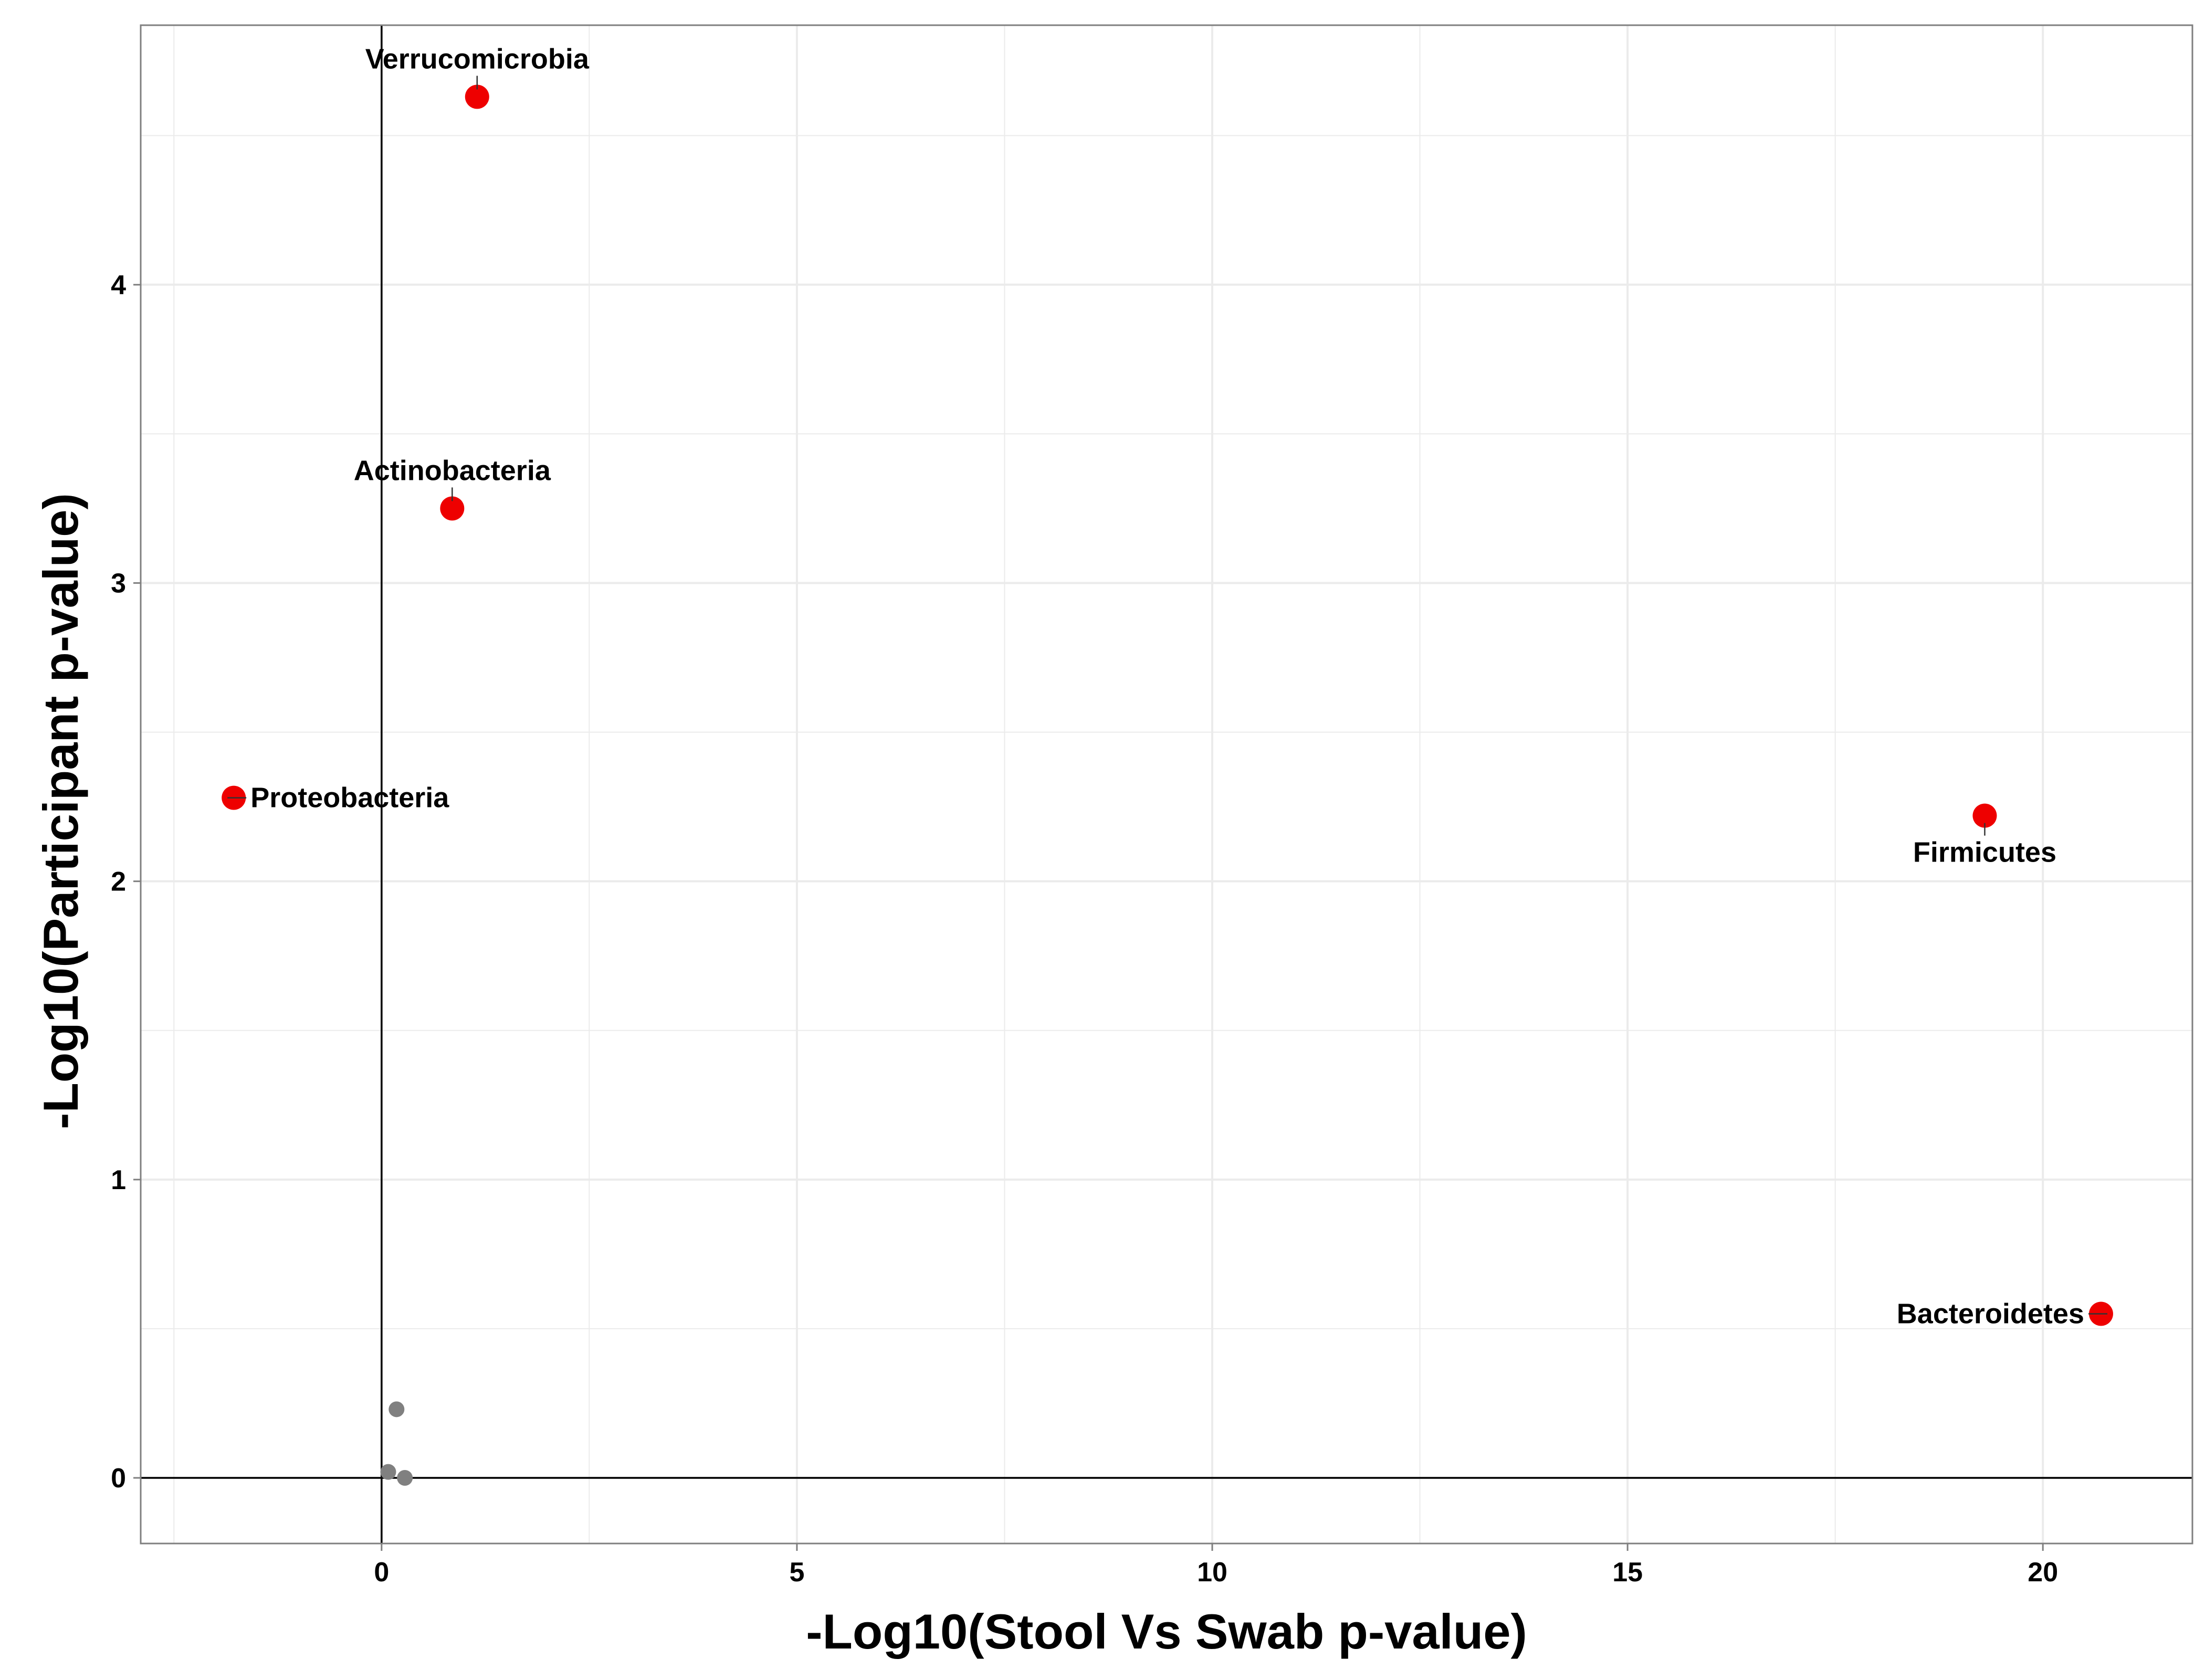 This screenshot has width=2205, height=1680. What do you see at coordinates (118, 1478) in the screenshot?
I see `y-tick-label: 0` at bounding box center [118, 1478].